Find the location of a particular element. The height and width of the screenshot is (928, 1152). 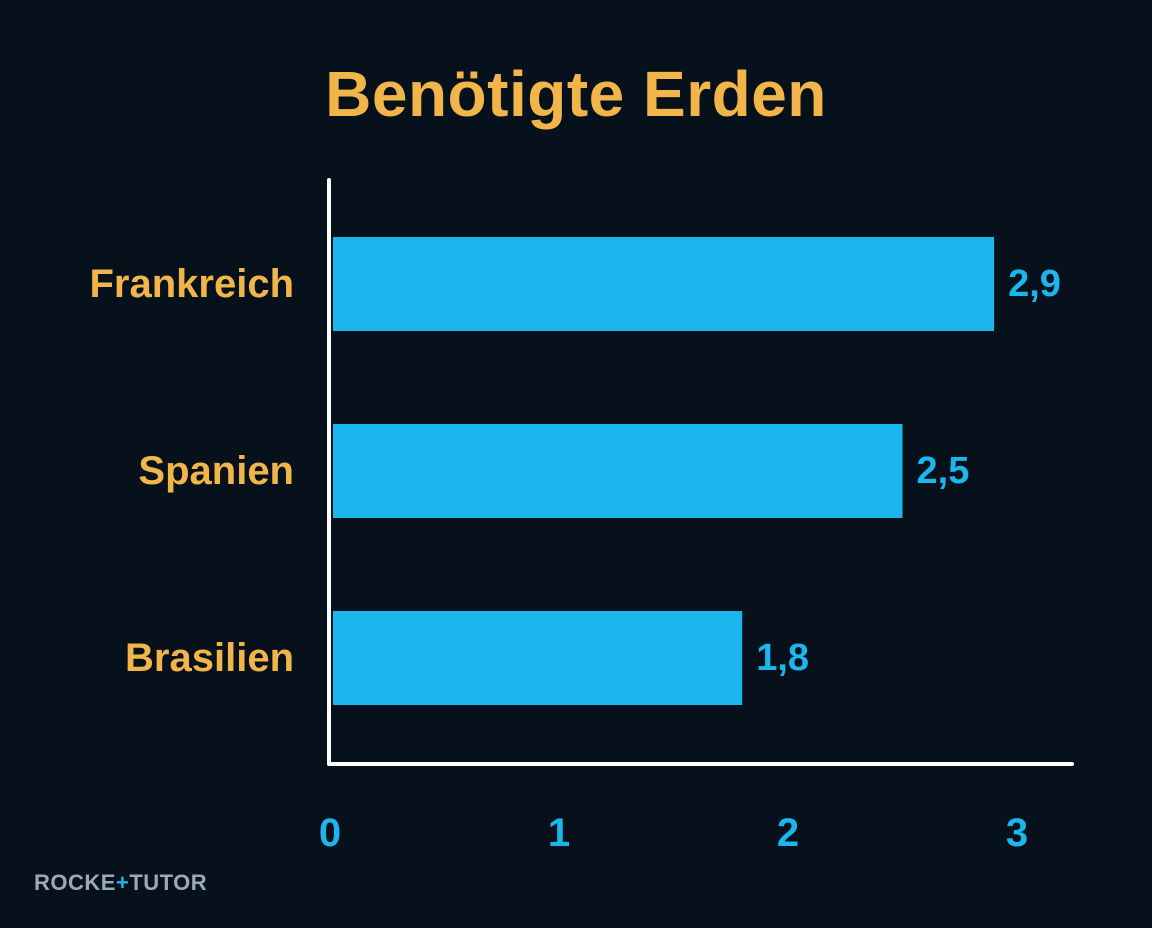

x-tick-label-1: 1 is located at coordinates (559, 833).